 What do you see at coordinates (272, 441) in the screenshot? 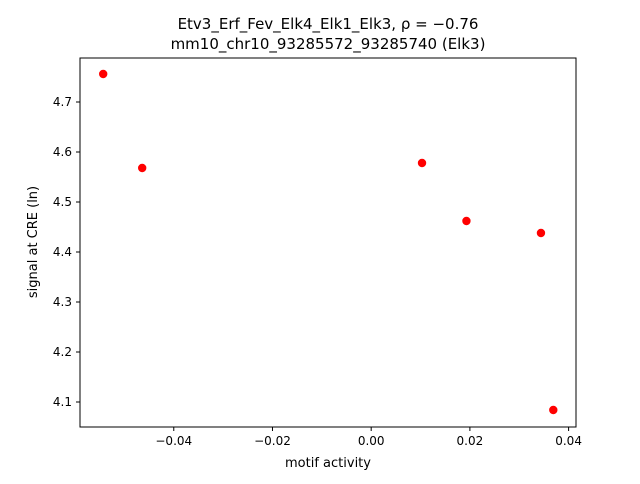
I see `x-tick-label: −0.02` at bounding box center [272, 441].